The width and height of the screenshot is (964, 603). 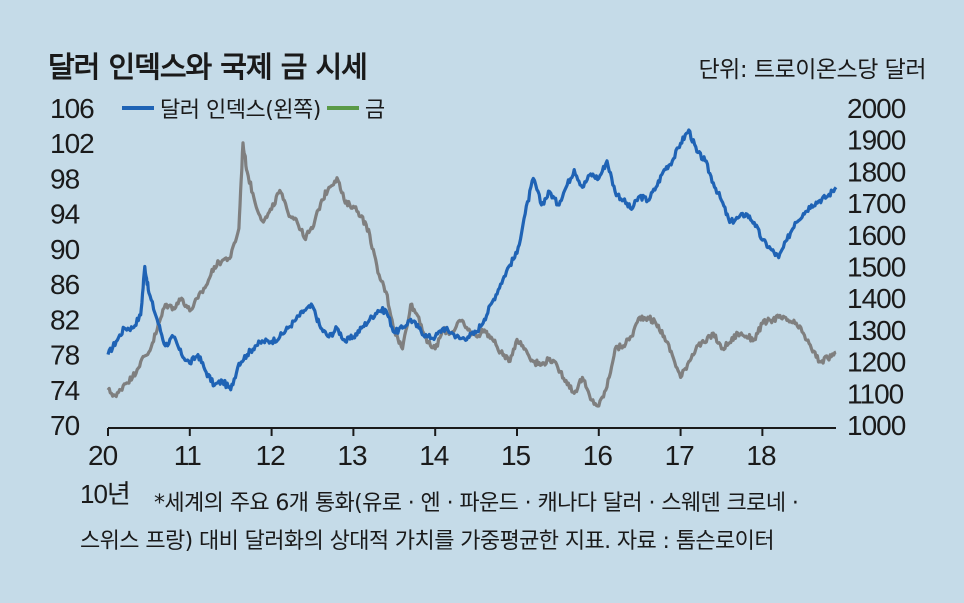 I want to click on left-tick-label: 78, so click(x=65, y=355).